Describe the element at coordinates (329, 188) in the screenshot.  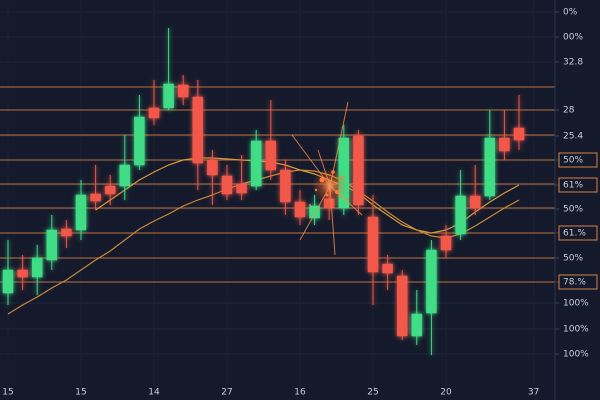
I see `particles` at that location.